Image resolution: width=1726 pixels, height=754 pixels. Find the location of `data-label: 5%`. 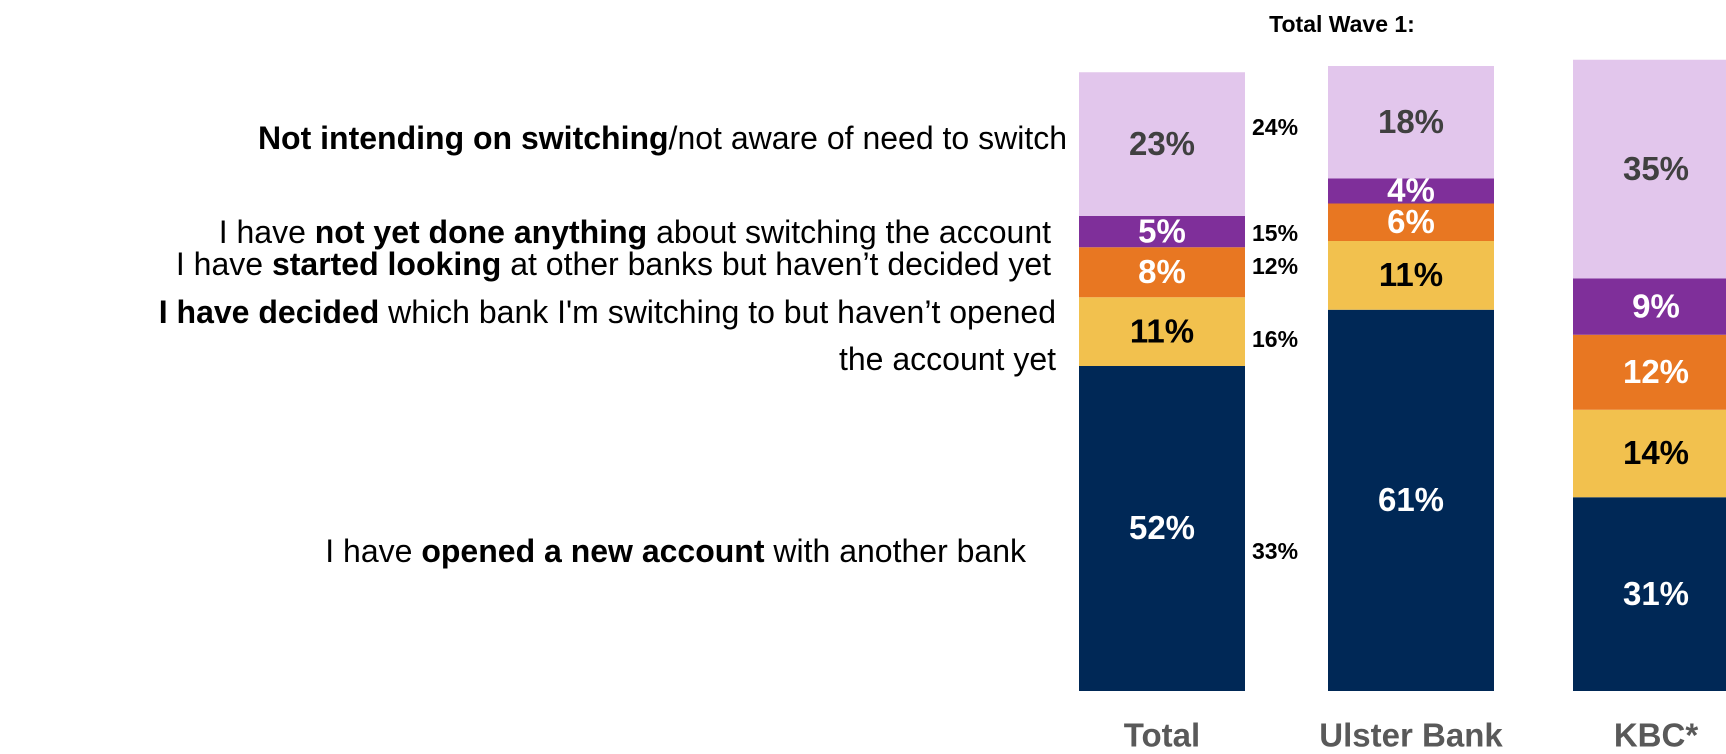

data-label: 5% is located at coordinates (1162, 230).